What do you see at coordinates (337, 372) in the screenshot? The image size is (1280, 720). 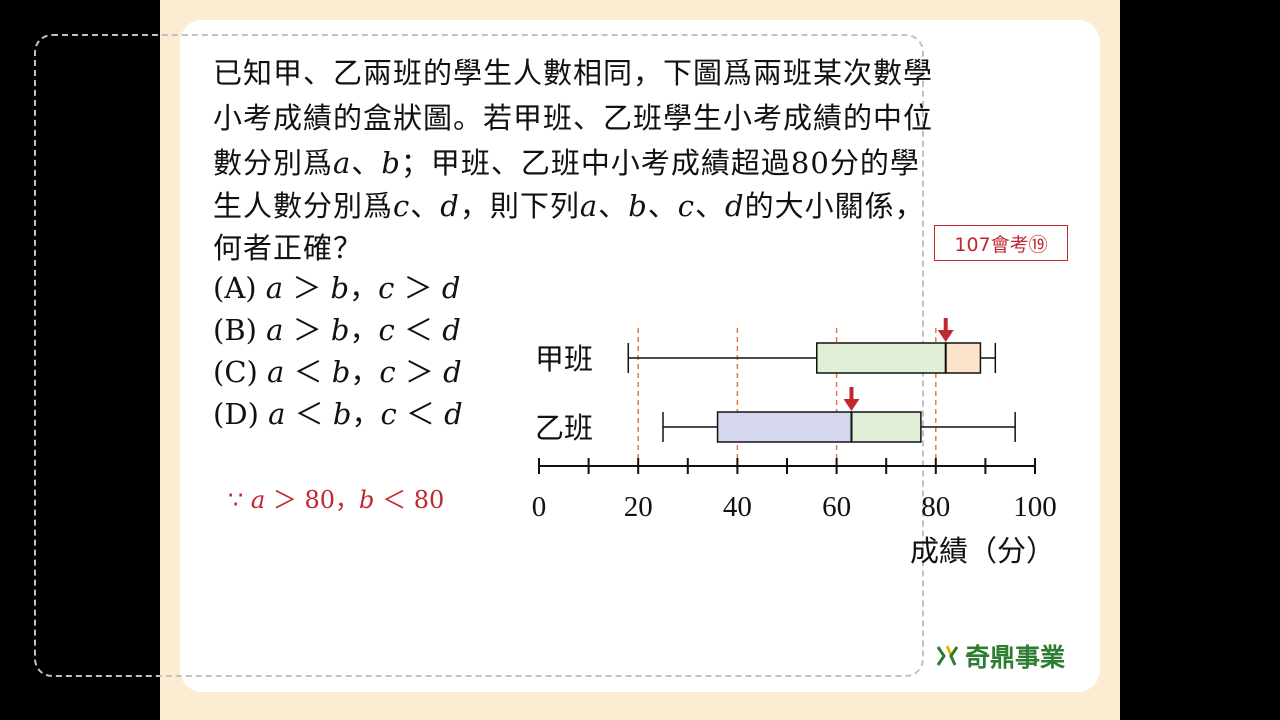 I see `option-c: (C) a ＜ b，c ＞ d` at bounding box center [337, 372].